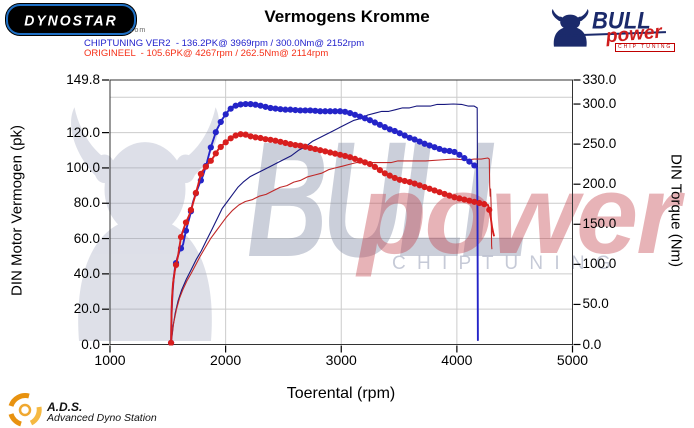 This screenshot has width=694, height=428. What do you see at coordinates (503, 263) in the screenshot?
I see `watermark-chiptuning-text: C H I P T U N I N G` at bounding box center [503, 263].